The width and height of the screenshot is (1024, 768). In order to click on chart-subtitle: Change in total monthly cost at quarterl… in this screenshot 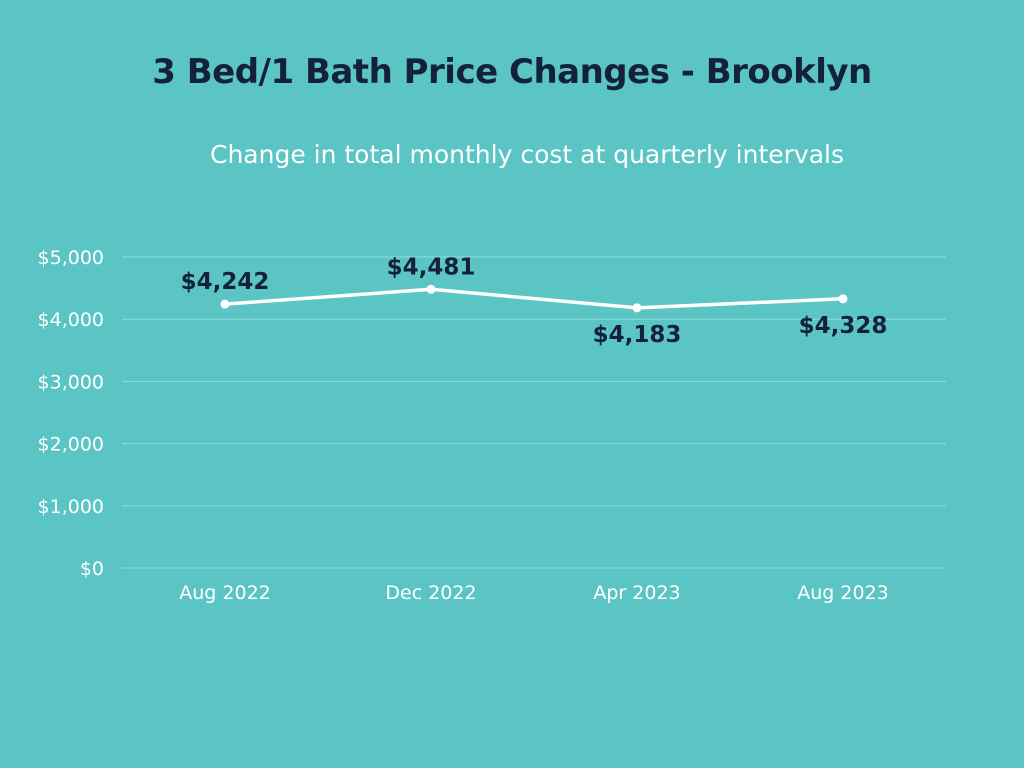, I will do `click(527, 154)`.